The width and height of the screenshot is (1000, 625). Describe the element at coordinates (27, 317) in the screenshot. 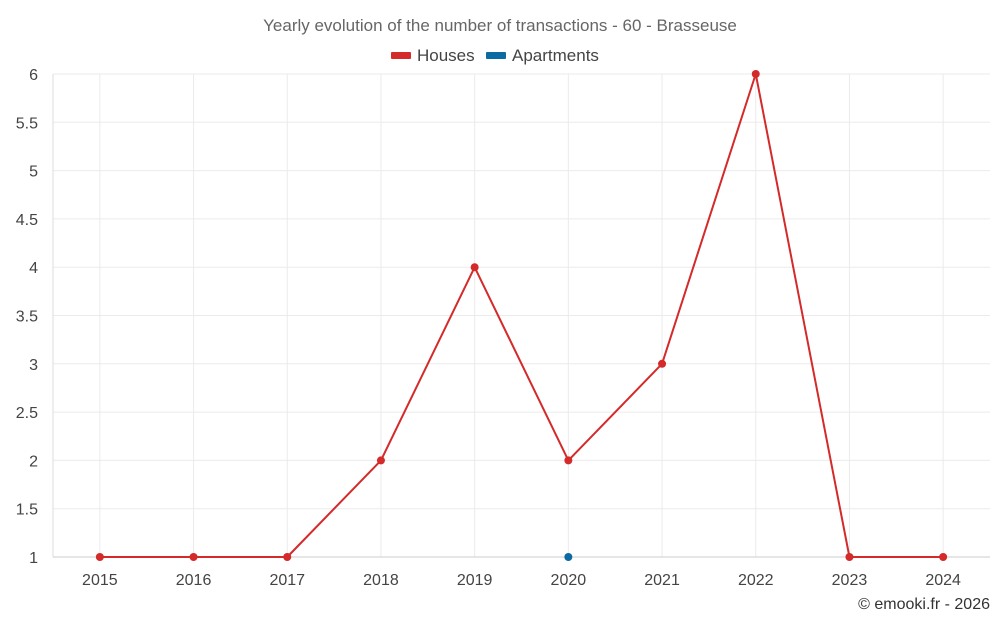

I see `y-tick-label: 3.5` at that location.